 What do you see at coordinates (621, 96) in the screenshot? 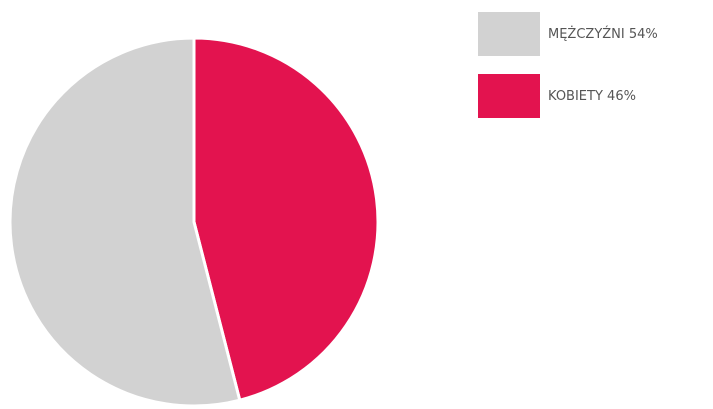
I see `legend-value: 46%` at bounding box center [621, 96].